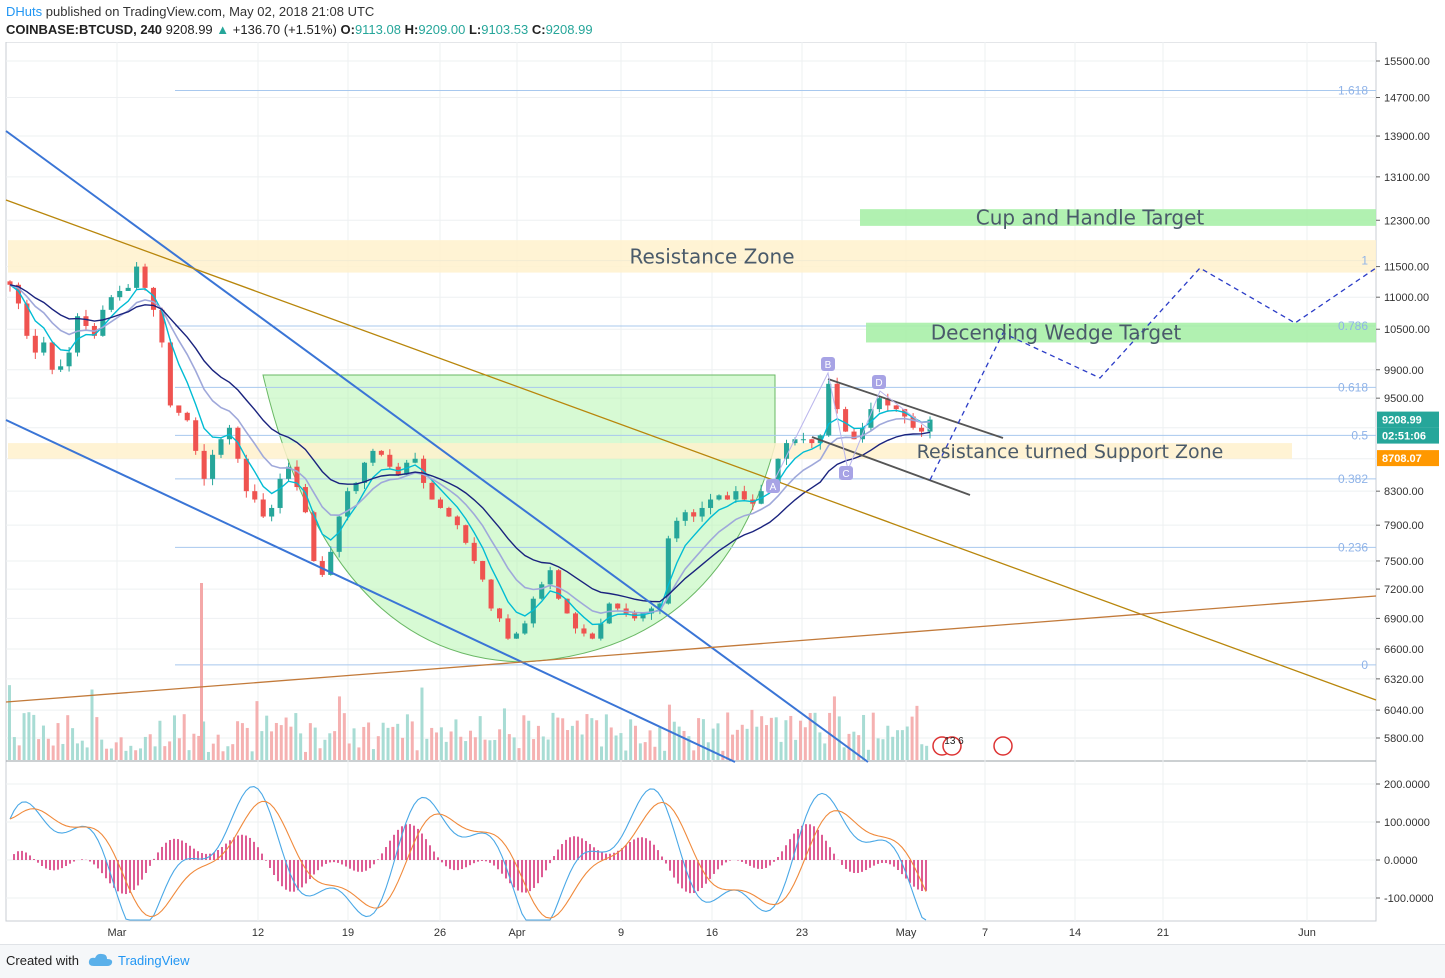 The width and height of the screenshot is (1445, 978). Describe the element at coordinates (952, 746) in the screenshot. I see `flag-icon` at that location.